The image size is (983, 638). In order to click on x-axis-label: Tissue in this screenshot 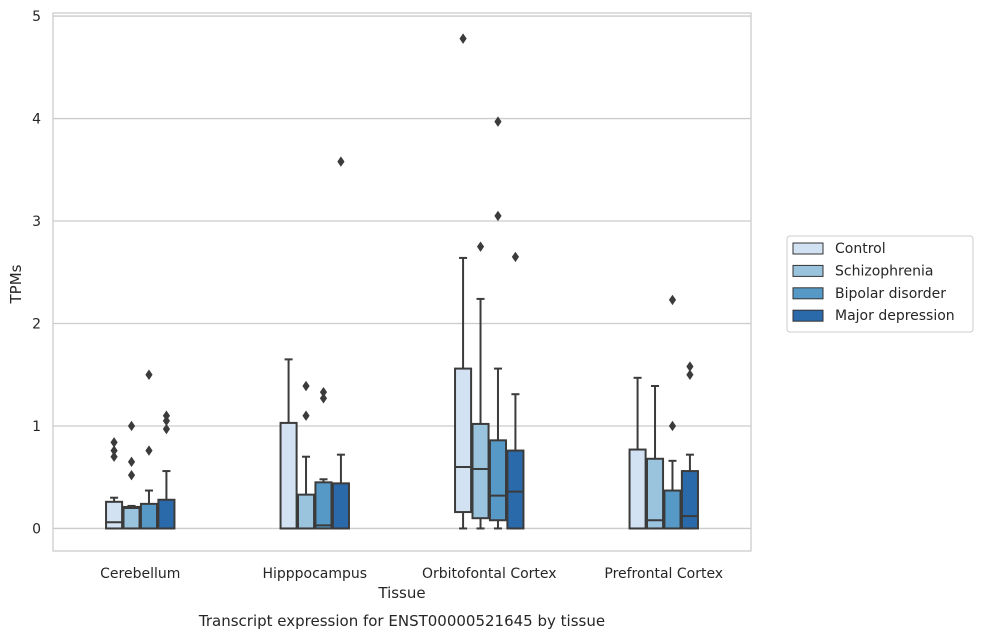, I will do `click(401, 593)`.